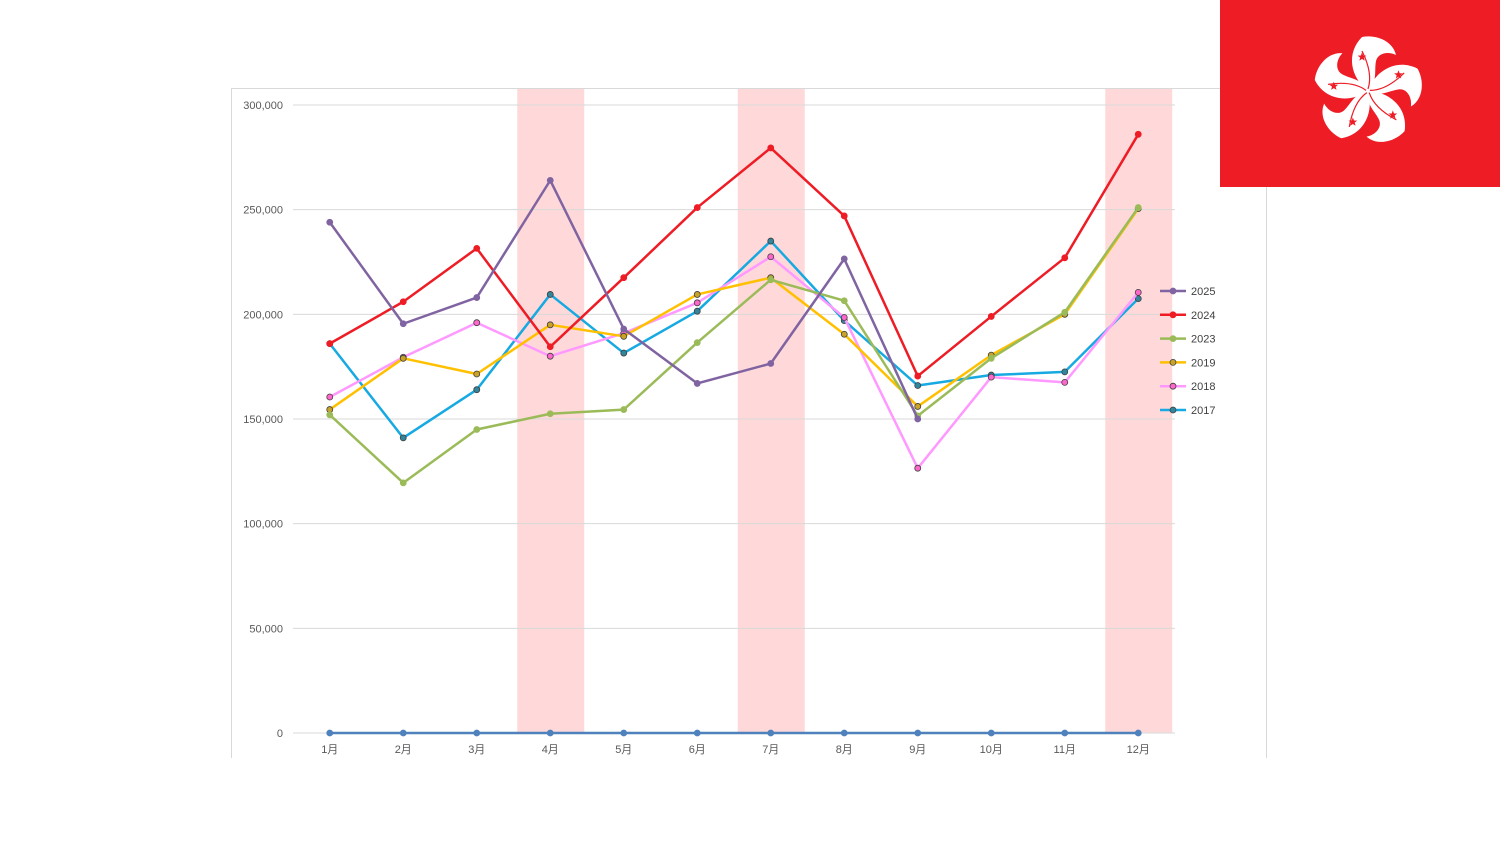 This screenshot has height=844, width=1500. What do you see at coordinates (770, 750) in the screenshot?
I see `x-tick-label: 7月` at bounding box center [770, 750].